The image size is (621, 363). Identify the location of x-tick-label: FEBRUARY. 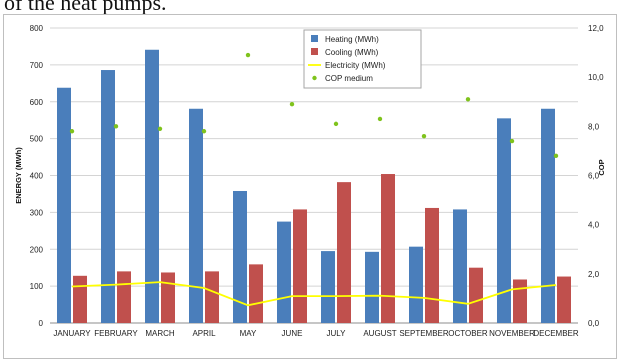
(116, 333).